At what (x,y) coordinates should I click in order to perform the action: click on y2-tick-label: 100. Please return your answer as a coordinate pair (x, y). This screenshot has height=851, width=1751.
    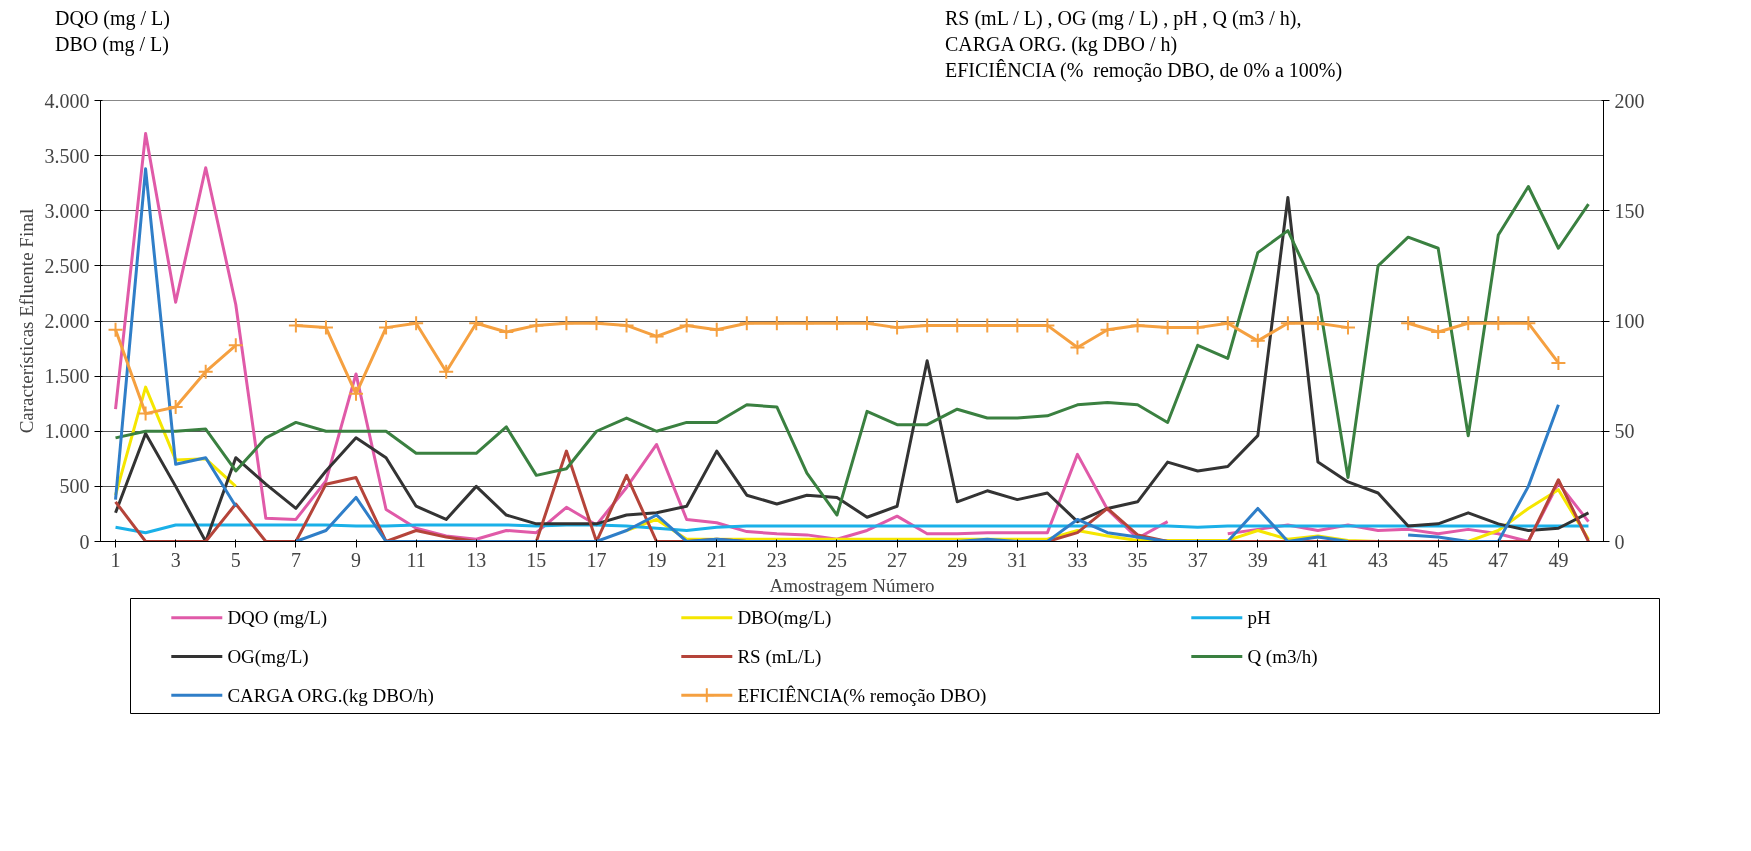
    Looking at the image, I should click on (1629, 321).